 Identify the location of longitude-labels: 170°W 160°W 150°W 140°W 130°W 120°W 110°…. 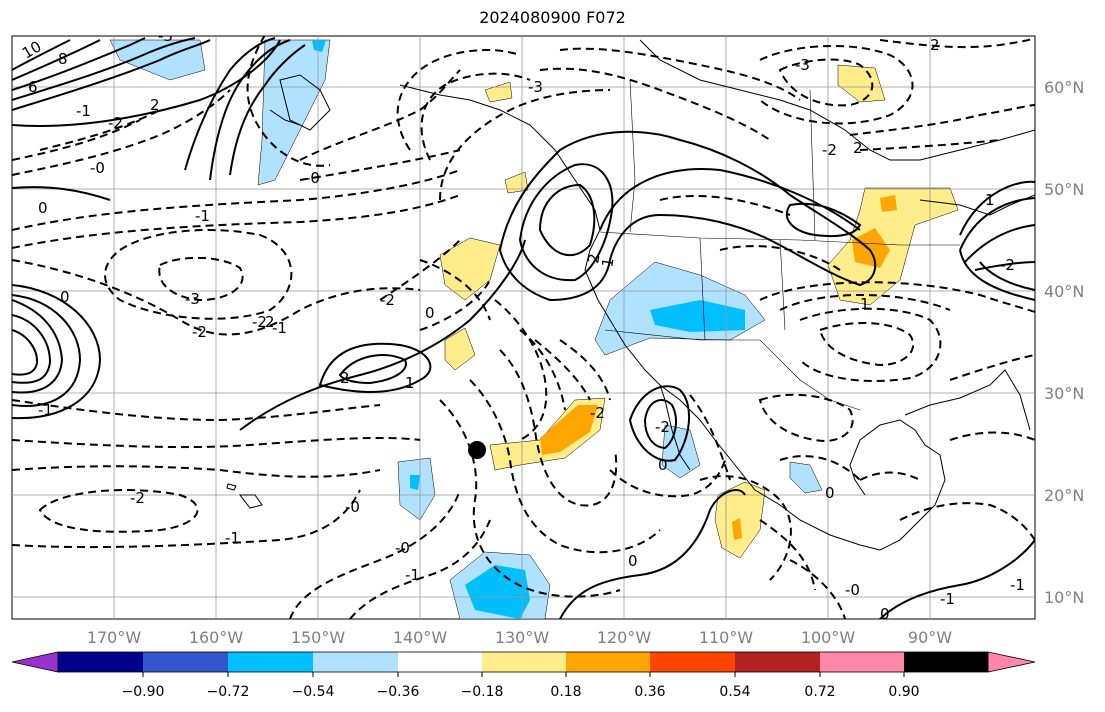
(519, 637).